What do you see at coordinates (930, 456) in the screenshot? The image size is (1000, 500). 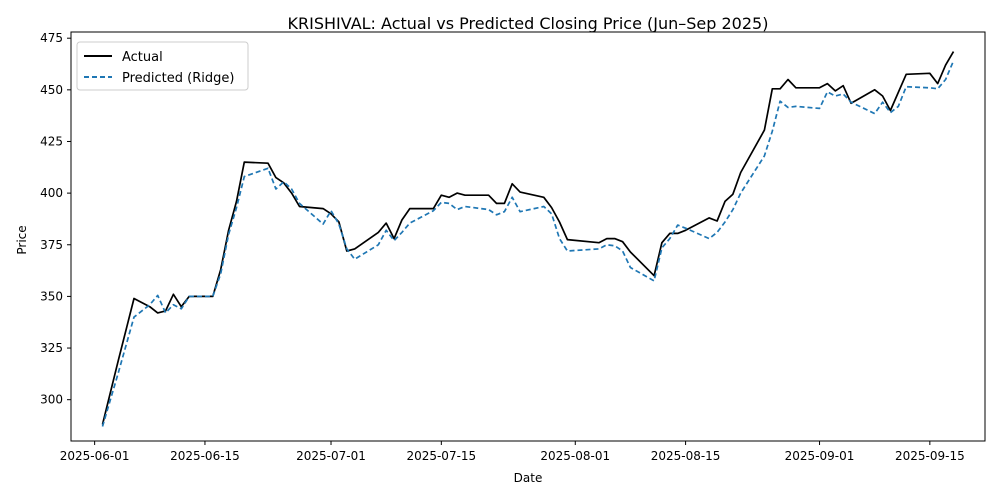 I see `x-tick-label: 2025-09-15` at bounding box center [930, 456].